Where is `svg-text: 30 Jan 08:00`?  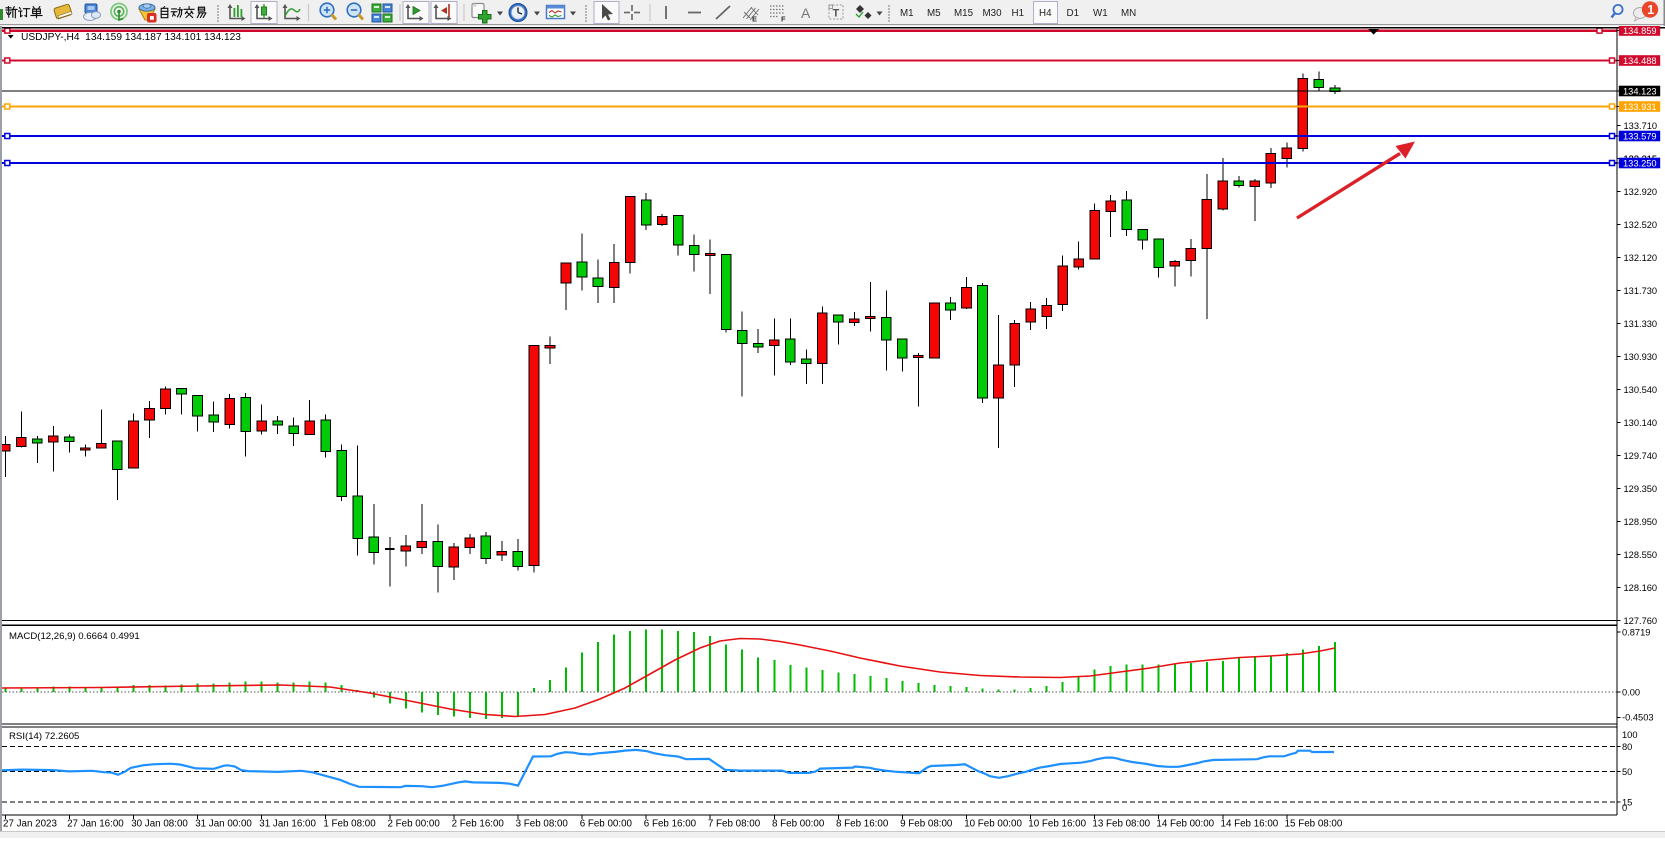
svg-text: 30 Jan 08:00 is located at coordinates (159, 824).